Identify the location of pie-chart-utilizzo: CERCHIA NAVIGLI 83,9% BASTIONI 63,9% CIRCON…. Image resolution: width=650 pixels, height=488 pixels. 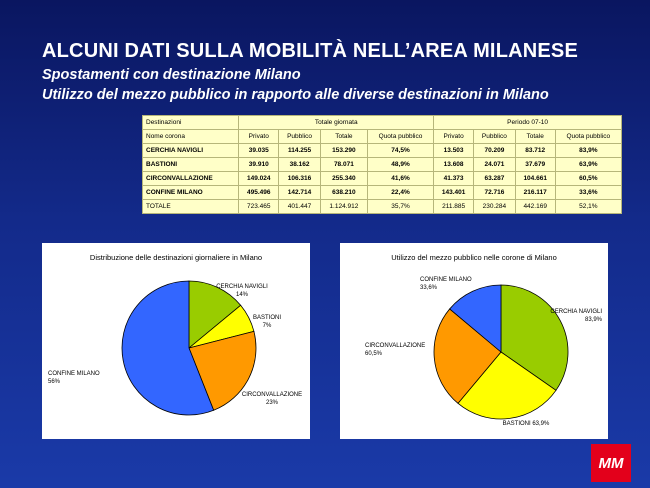
(484, 352).